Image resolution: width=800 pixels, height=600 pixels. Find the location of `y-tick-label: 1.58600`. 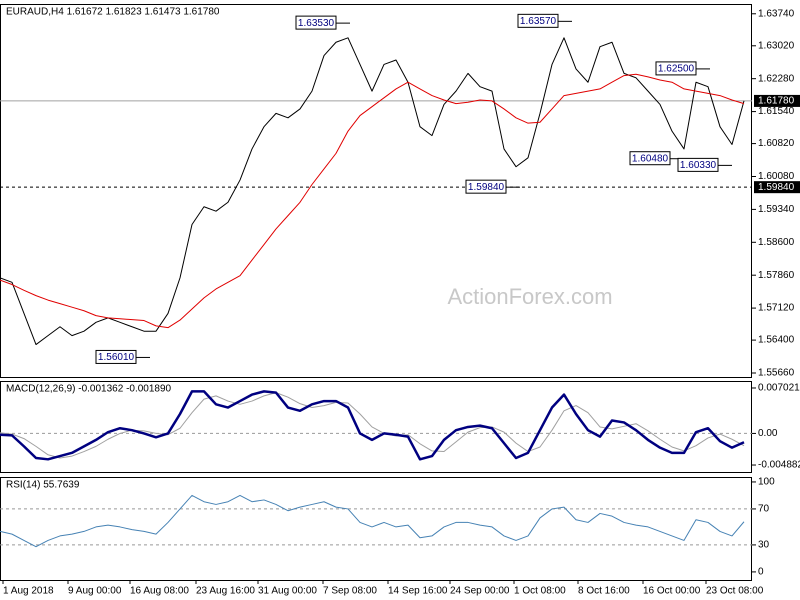

y-tick-label: 1.58600 is located at coordinates (776, 242).